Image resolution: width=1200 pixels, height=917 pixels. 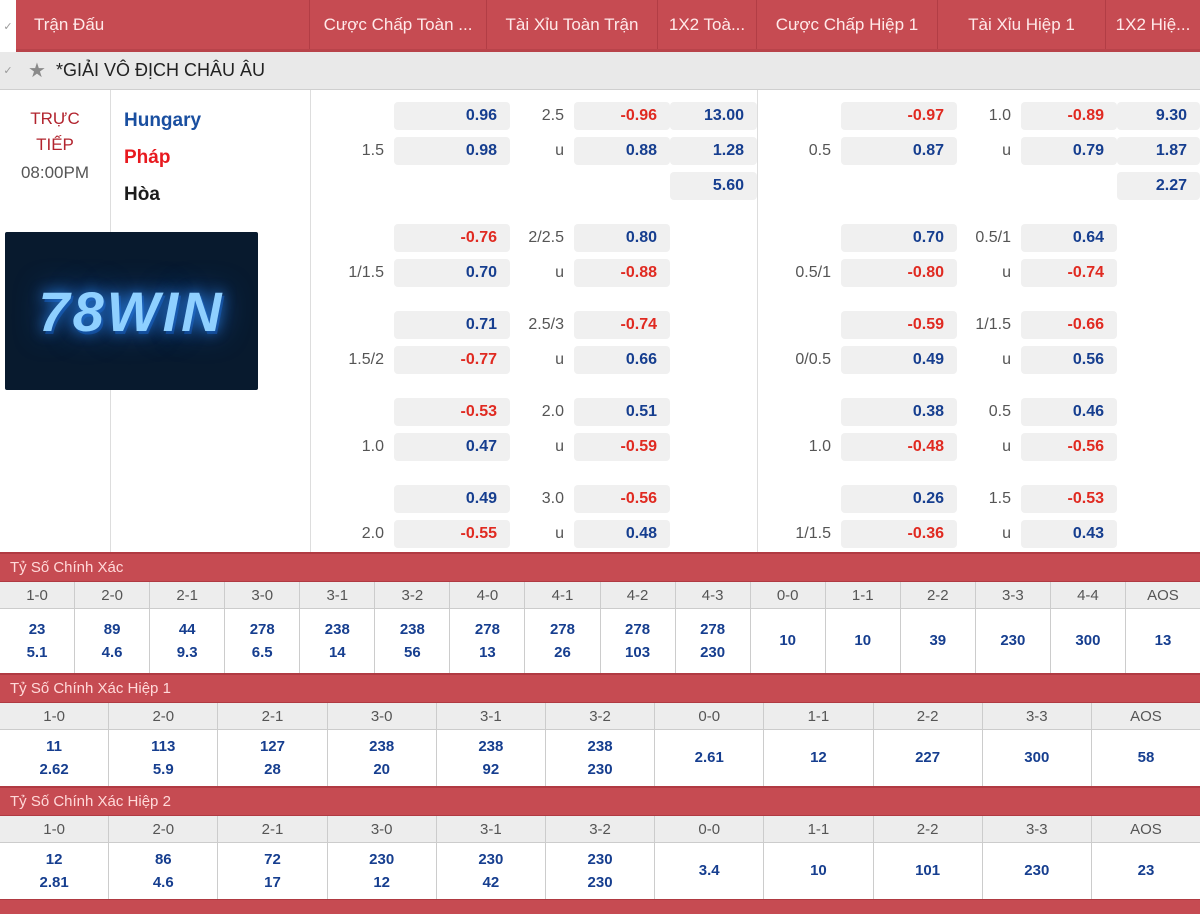 I want to click on h1-1x2-draw-odds: 2.27, so click(x=1158, y=186).